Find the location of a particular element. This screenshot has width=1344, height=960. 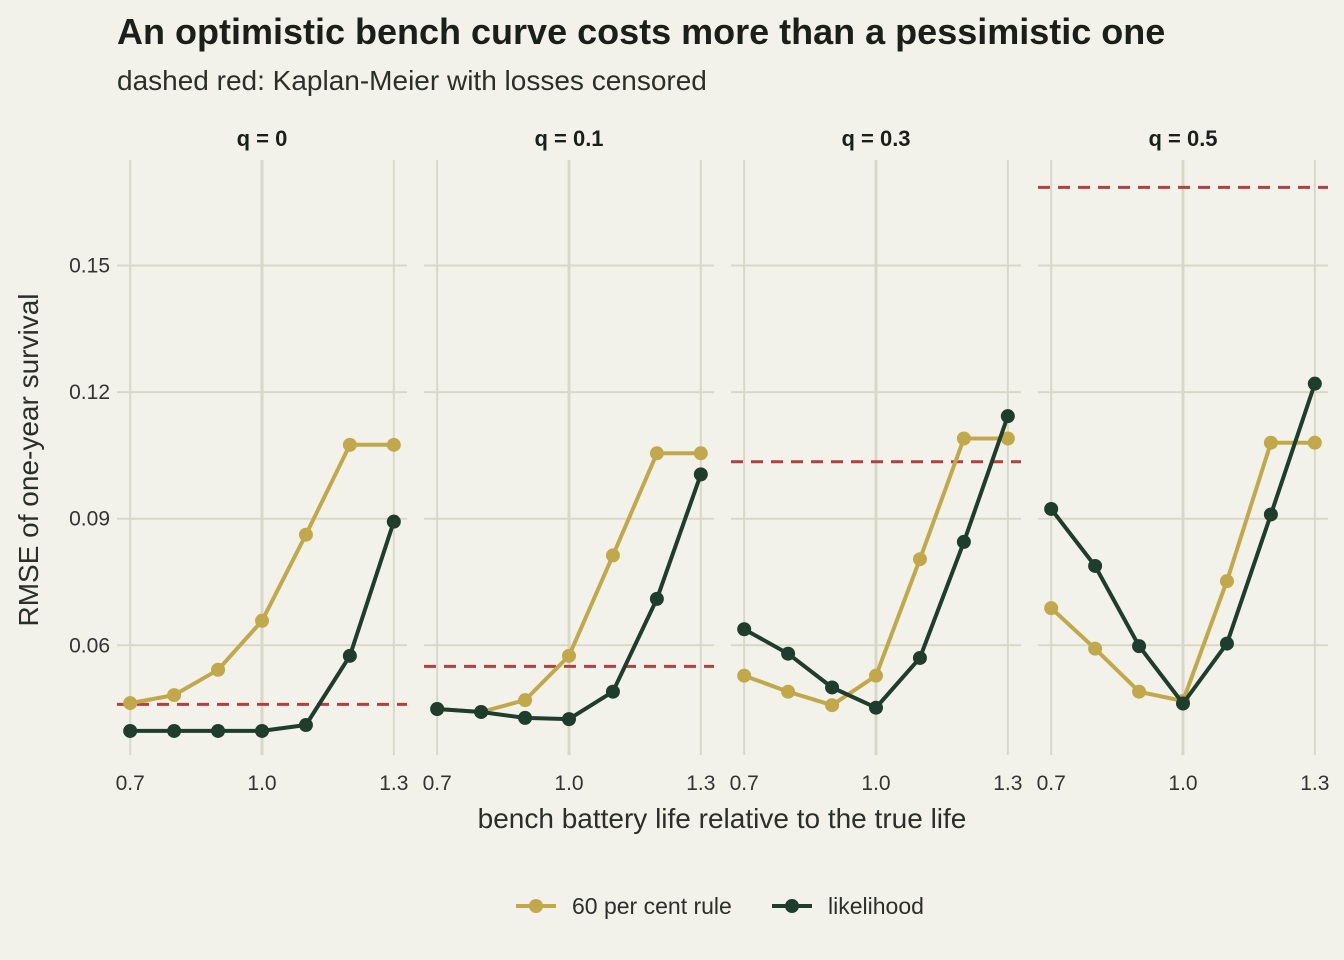

legend-label: 60 per cent rule is located at coordinates (652, 906).